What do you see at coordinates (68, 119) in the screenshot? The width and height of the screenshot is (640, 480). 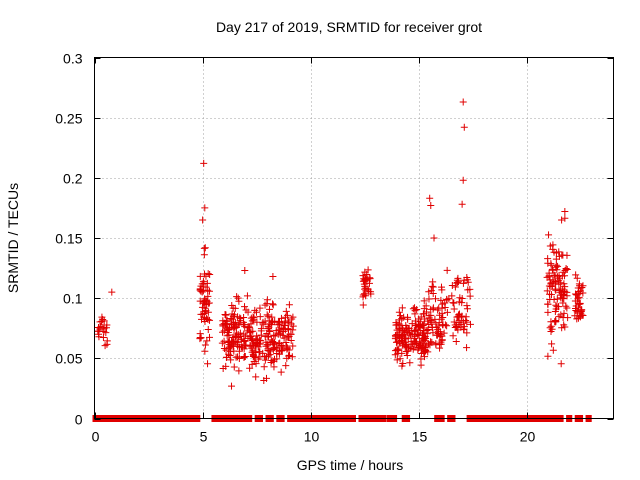 I see `y-tick-label: 0.25` at bounding box center [68, 119].